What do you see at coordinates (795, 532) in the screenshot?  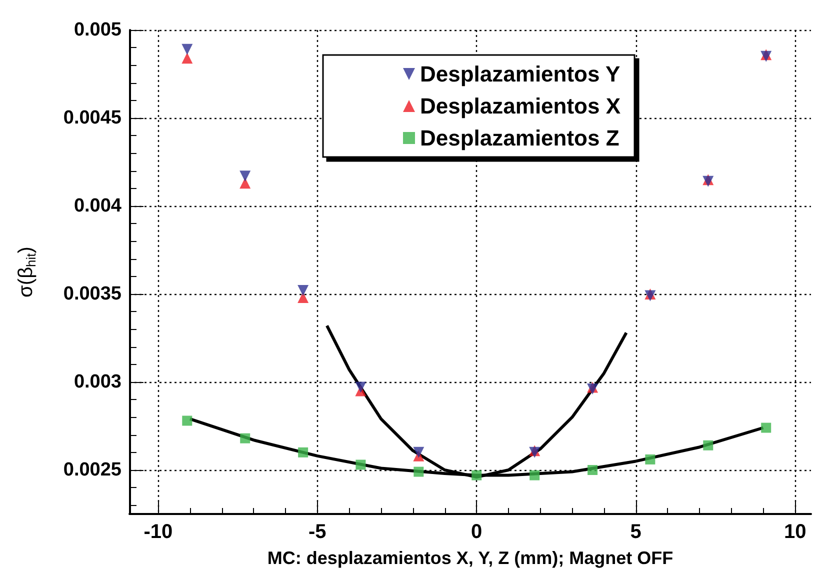 I see `x-tick-label: 10` at bounding box center [795, 532].